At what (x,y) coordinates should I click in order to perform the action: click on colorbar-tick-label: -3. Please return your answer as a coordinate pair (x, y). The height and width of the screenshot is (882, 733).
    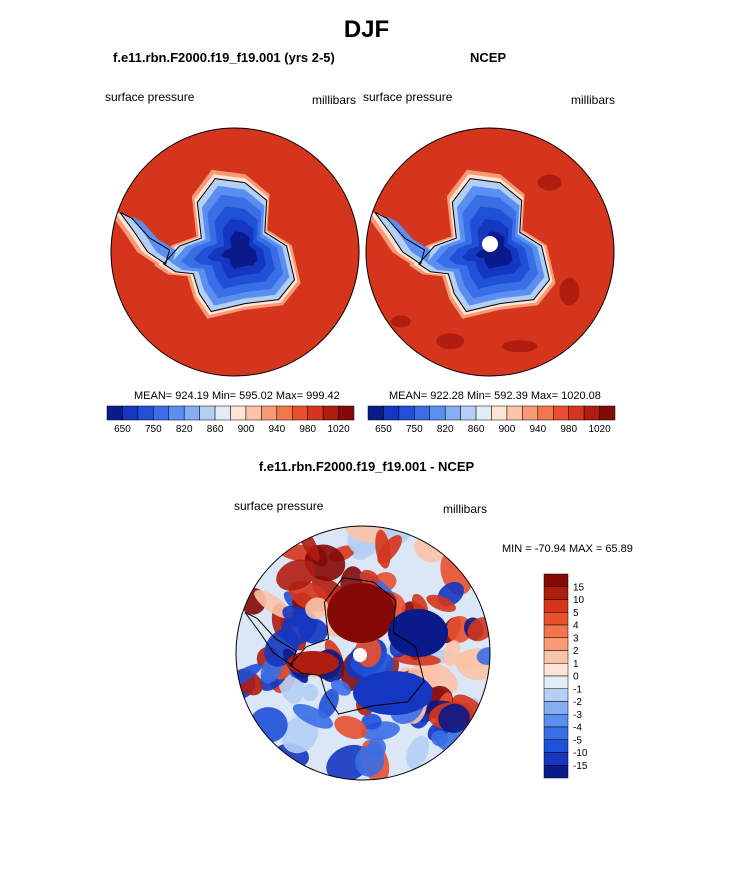
    Looking at the image, I should click on (577, 715).